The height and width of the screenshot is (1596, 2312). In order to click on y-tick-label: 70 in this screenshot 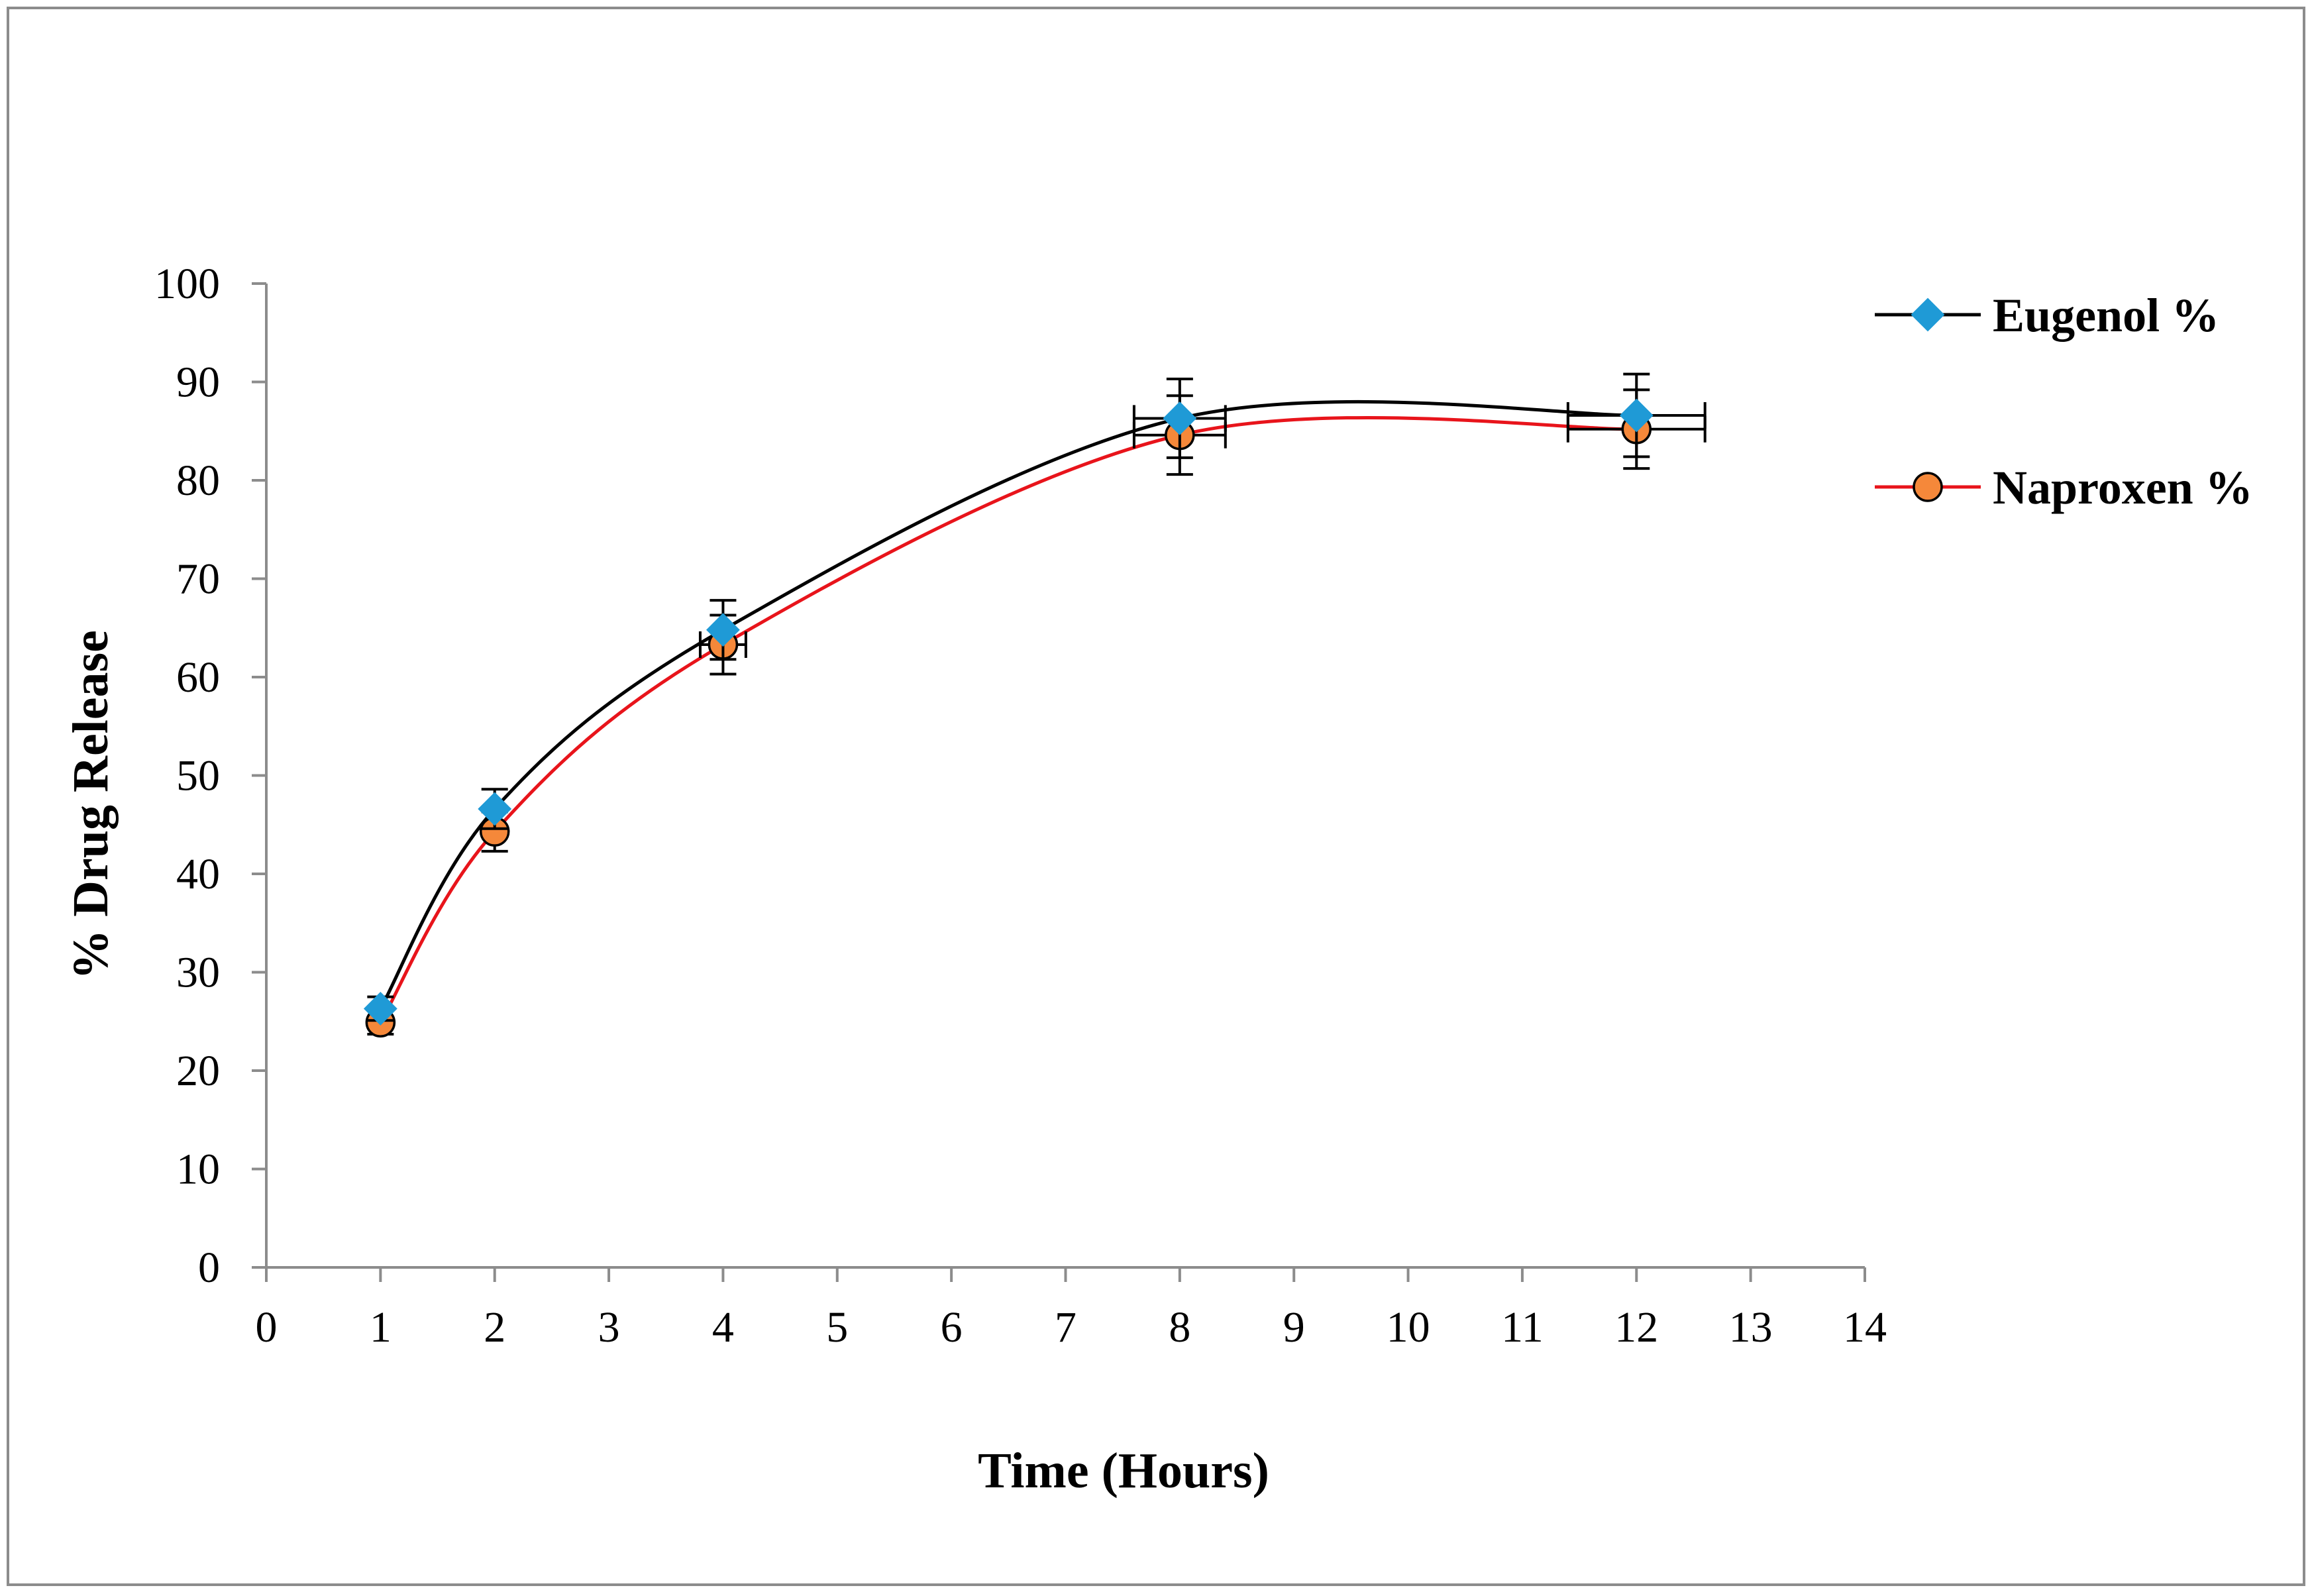, I will do `click(198, 579)`.